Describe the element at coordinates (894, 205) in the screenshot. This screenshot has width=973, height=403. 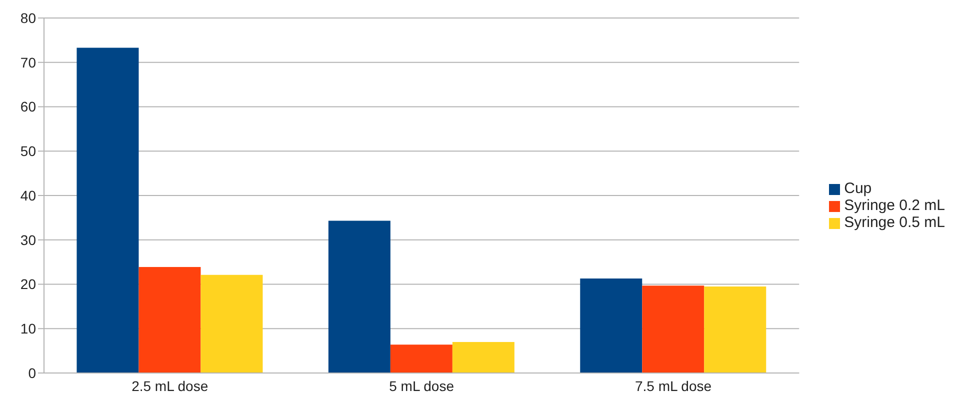
I see `legend-label: Syringe 0.2 mL` at that location.